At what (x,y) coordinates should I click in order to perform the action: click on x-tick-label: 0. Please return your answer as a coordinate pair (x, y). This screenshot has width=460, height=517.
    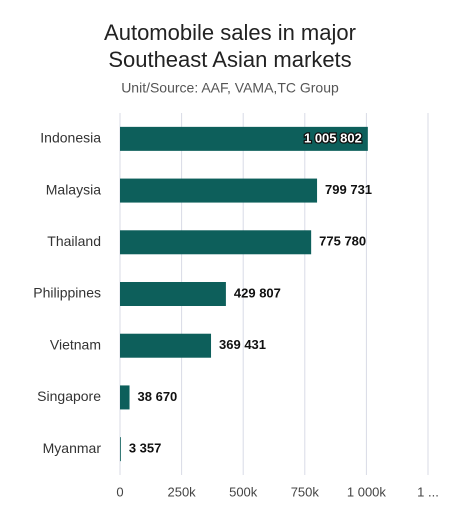
    Looking at the image, I should click on (119, 491).